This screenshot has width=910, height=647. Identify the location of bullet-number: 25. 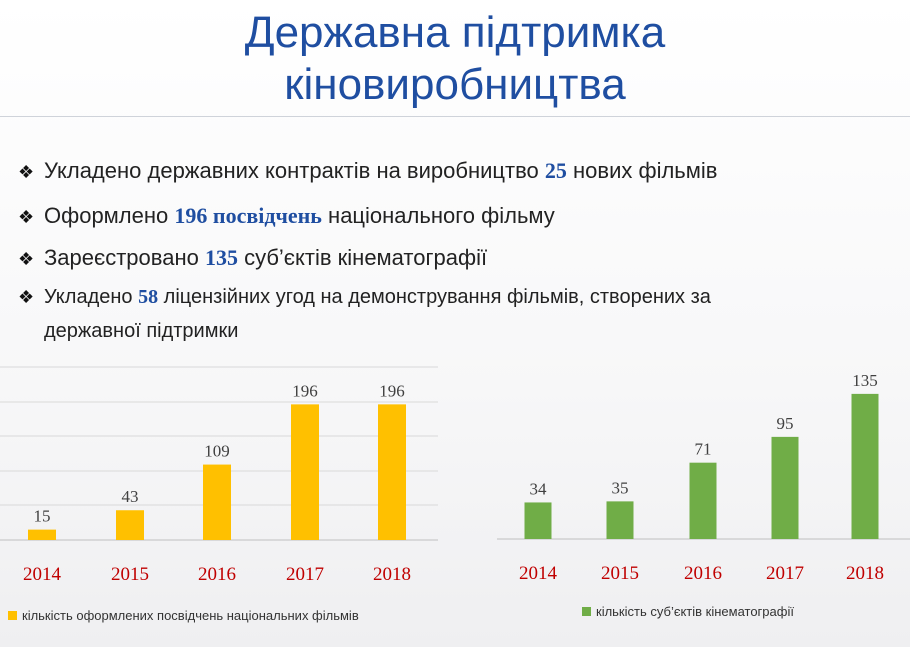
(555, 170).